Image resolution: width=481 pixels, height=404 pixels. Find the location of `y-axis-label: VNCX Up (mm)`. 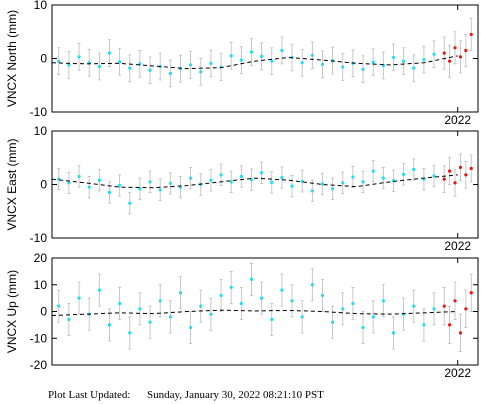

y-axis-label: VNCX Up (mm) is located at coordinates (12, 311).